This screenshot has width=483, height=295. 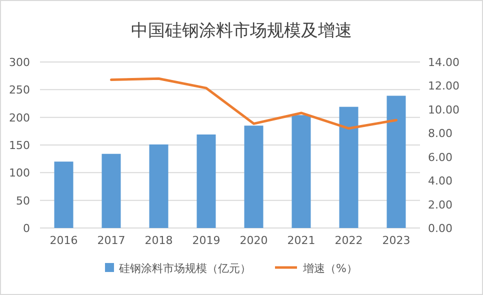 What do you see at coordinates (26, 228) in the screenshot?
I see `y-tick-label: 0` at bounding box center [26, 228].